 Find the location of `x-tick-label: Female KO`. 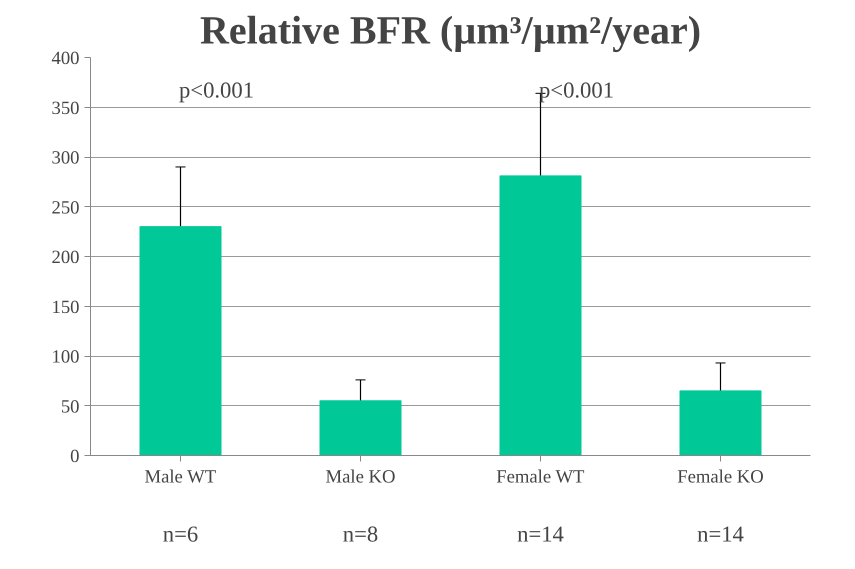

x-tick-label: Female KO is located at coordinates (720, 477).